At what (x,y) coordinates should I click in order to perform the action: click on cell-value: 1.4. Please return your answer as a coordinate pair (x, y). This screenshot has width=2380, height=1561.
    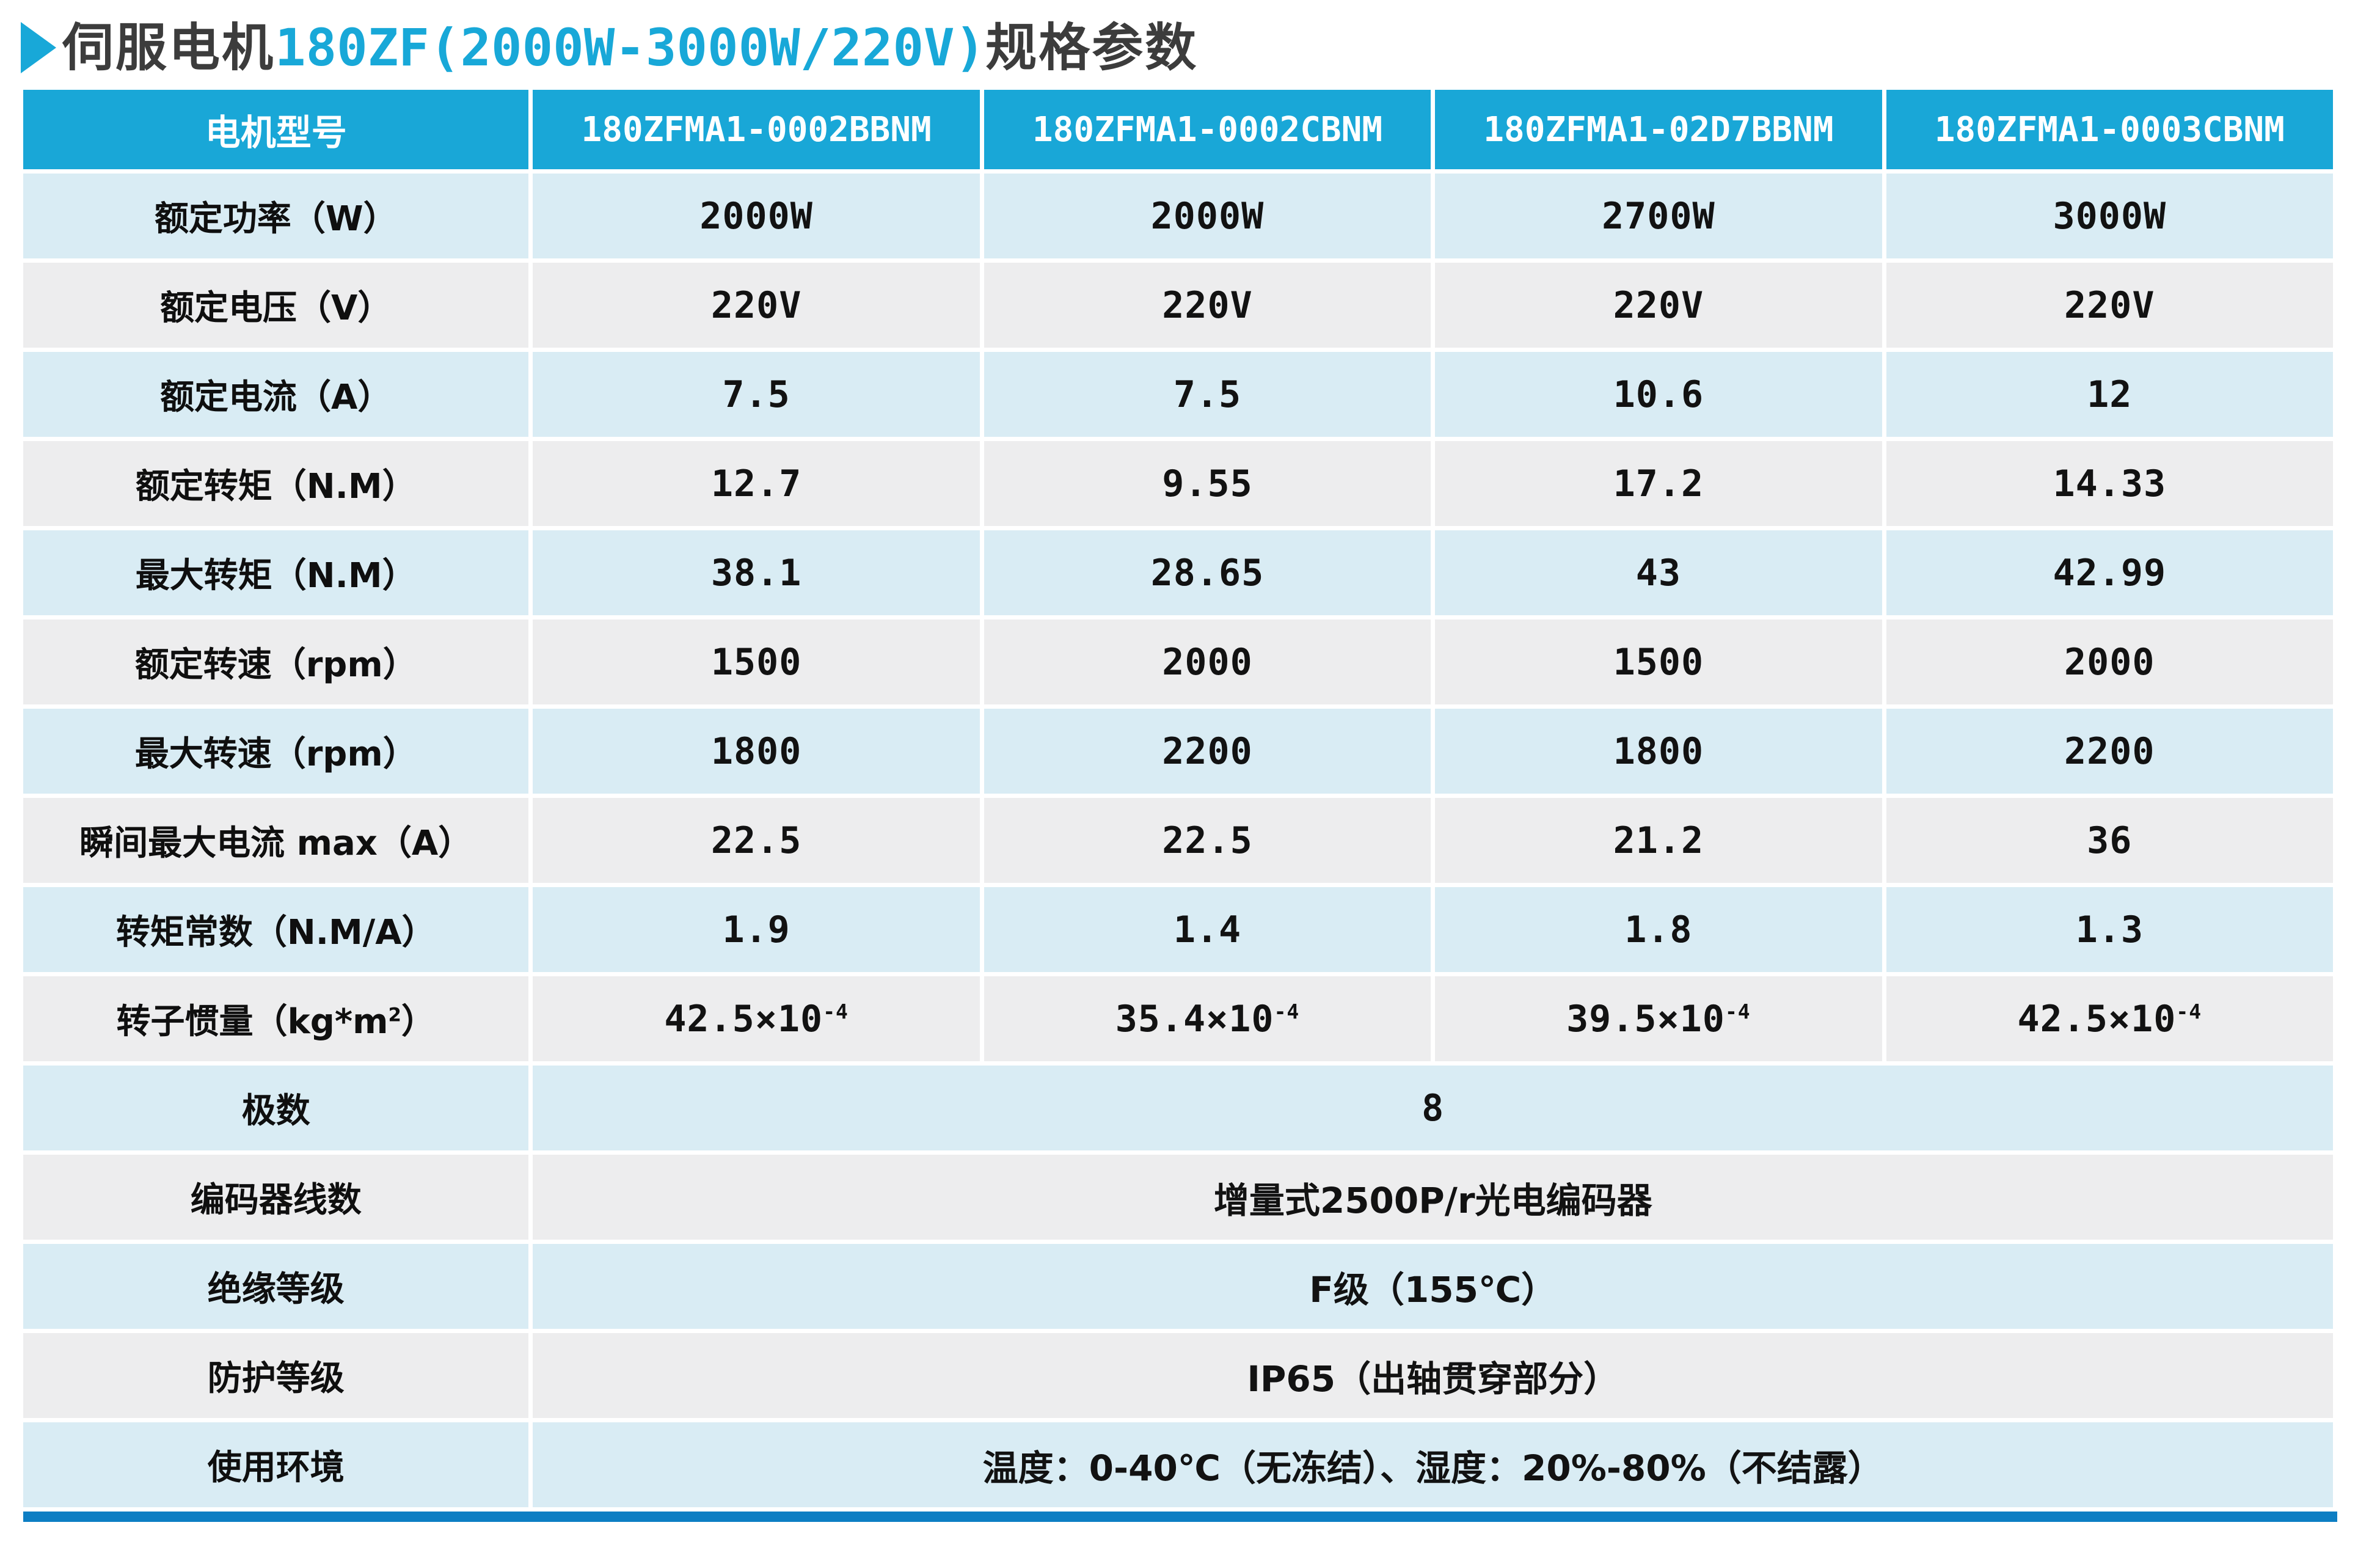
    Looking at the image, I should click on (1207, 929).